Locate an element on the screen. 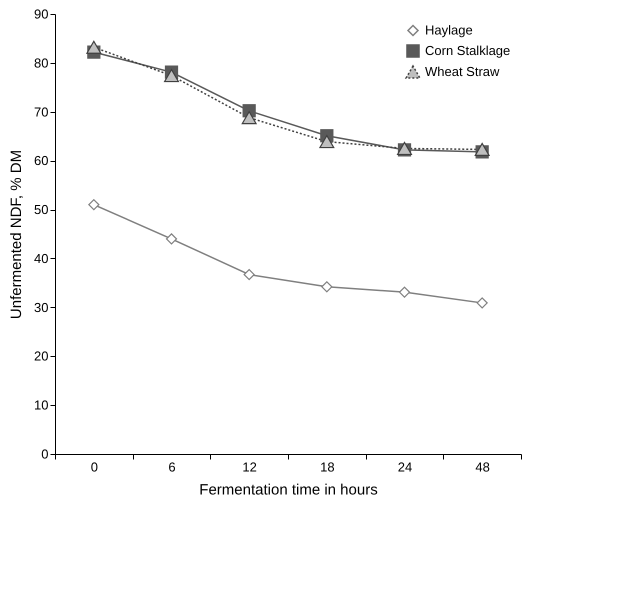 This screenshot has height=590, width=644. x-tick-label: 18 is located at coordinates (327, 467).